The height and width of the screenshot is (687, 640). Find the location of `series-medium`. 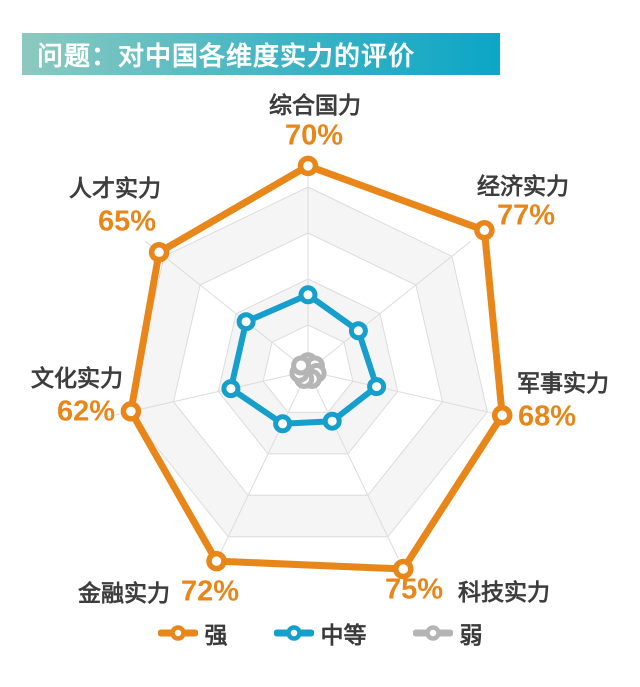

series-medium is located at coordinates (304, 359).